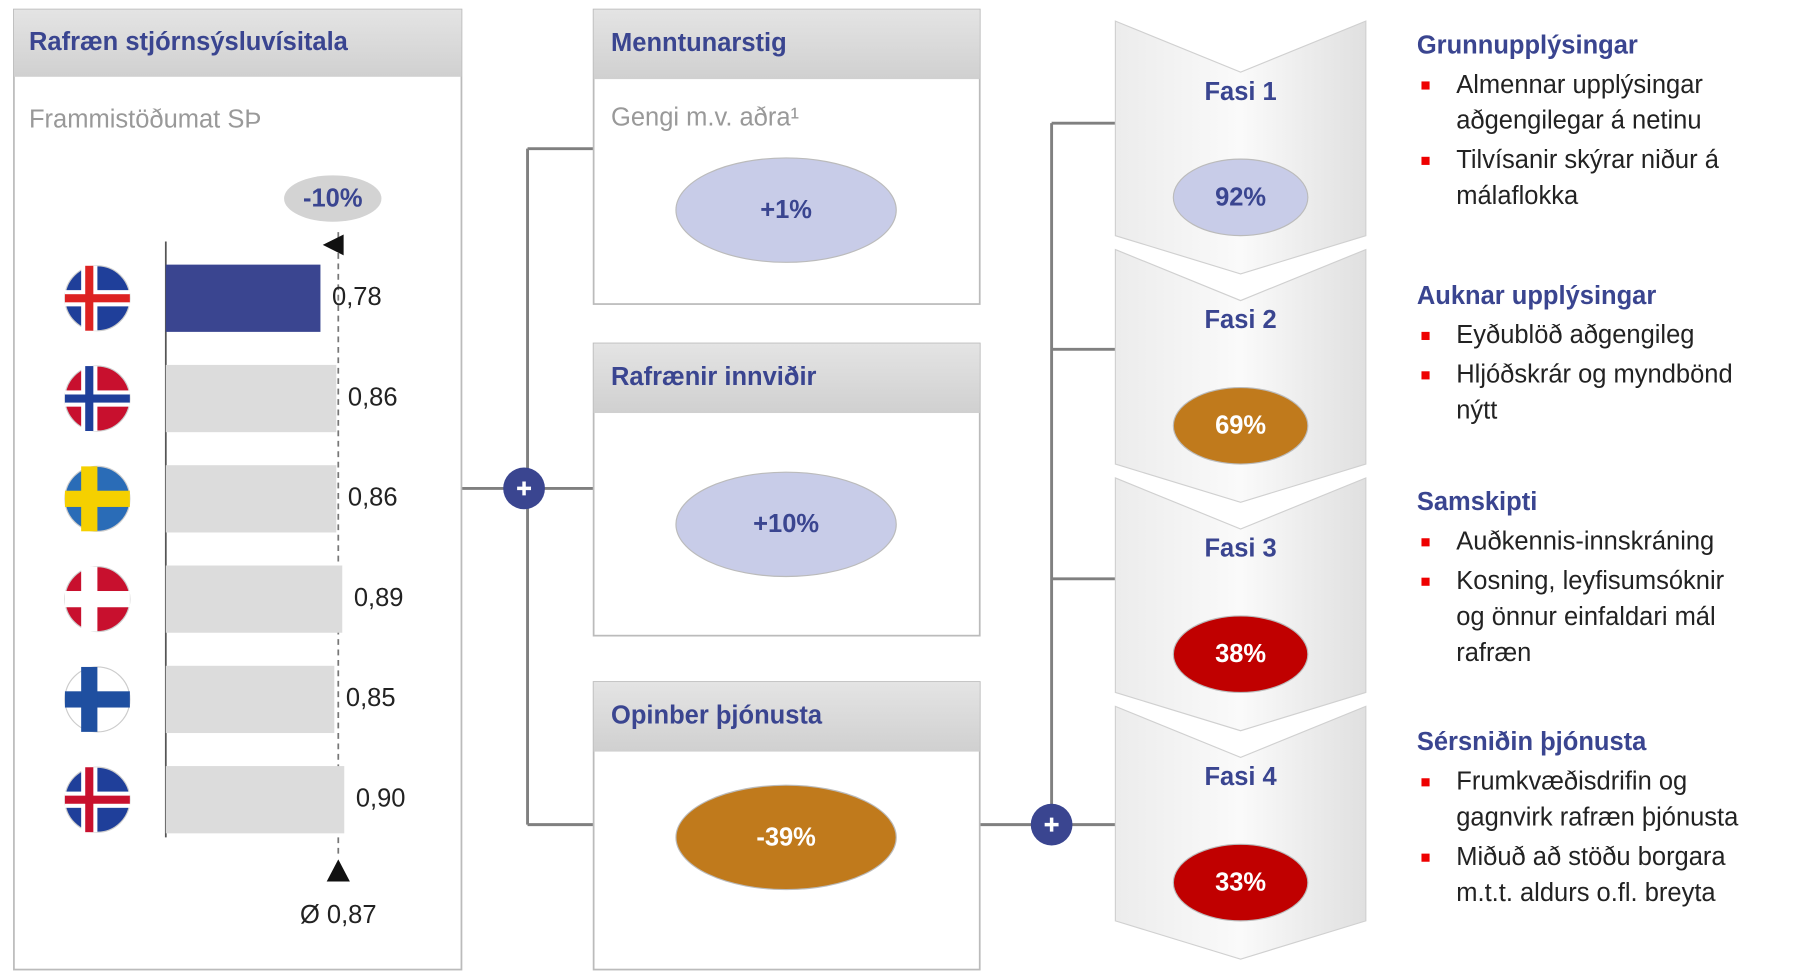 This screenshot has height=971, width=1818. Describe the element at coordinates (1585, 617) in the screenshot. I see `description-item: og önnur einfaldari mál` at that location.